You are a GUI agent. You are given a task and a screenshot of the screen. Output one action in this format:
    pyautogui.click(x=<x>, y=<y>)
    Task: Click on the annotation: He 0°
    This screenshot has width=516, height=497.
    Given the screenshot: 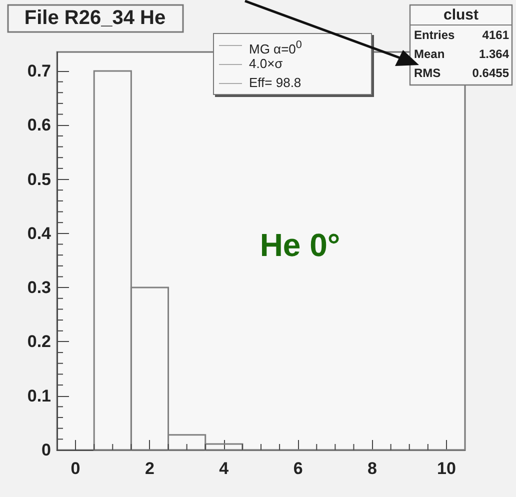 What is the action you would take?
    pyautogui.click(x=300, y=245)
    